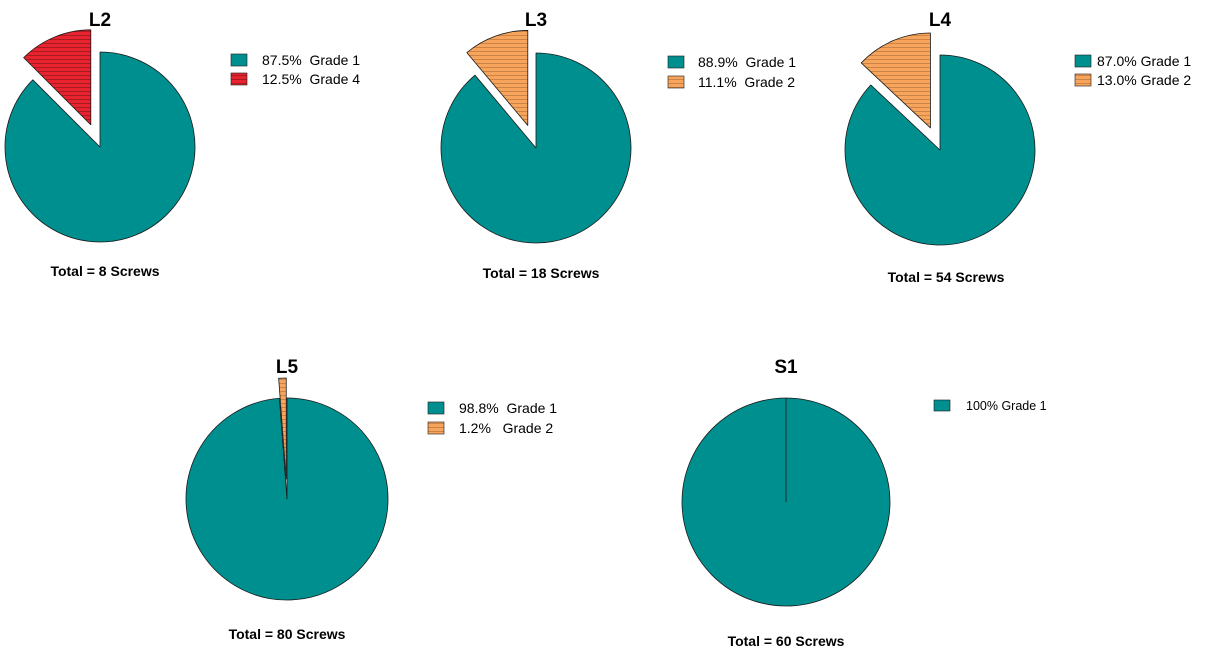 The image size is (1225, 651). Describe the element at coordinates (311, 79) in the screenshot. I see `legend-label: 12.5% Grade 4` at that location.